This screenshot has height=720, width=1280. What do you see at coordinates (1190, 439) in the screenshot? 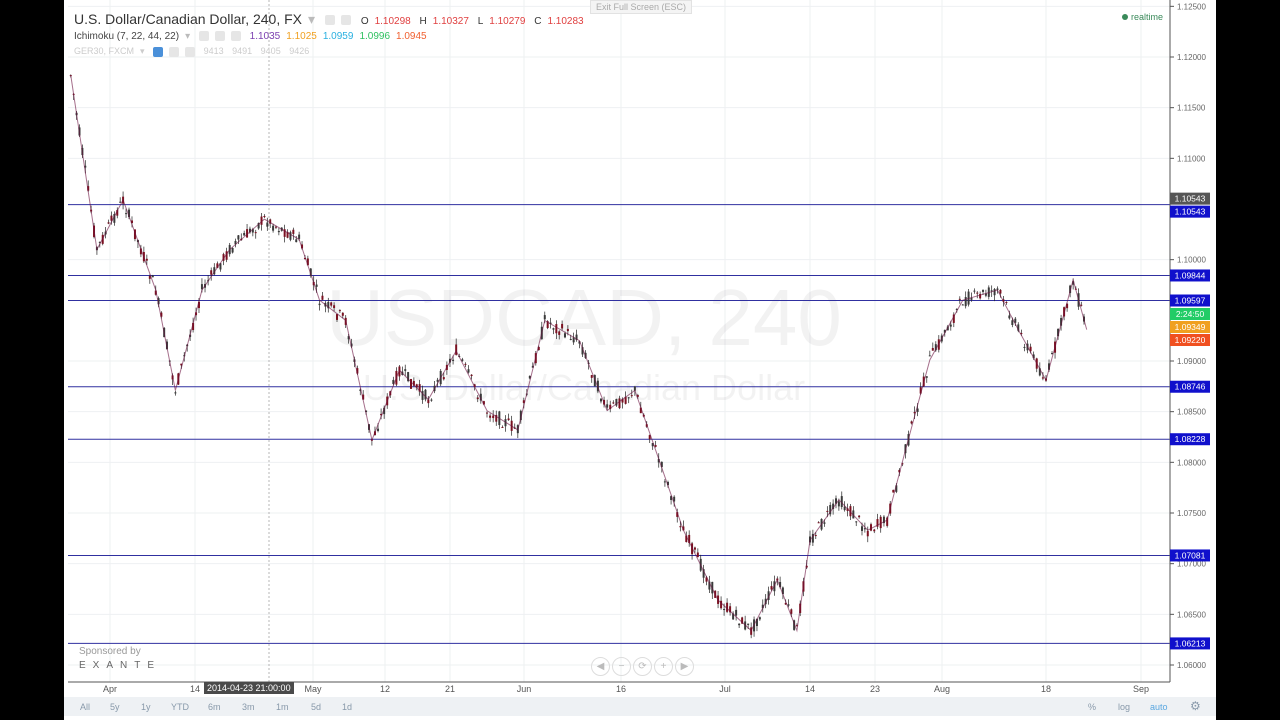
I see `level-price-label: 1.08228` at bounding box center [1190, 439].